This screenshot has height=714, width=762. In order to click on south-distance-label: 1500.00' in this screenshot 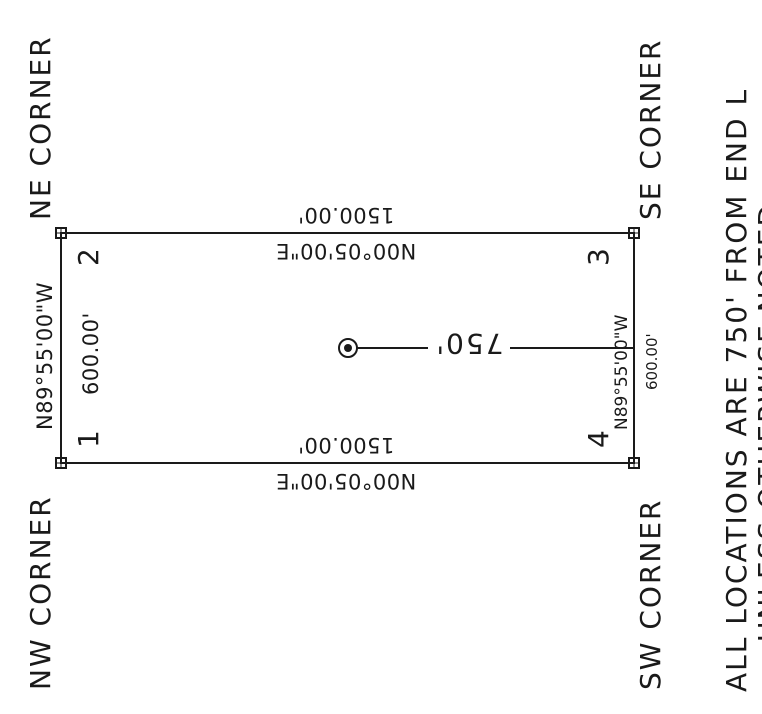, I will do `click(346, 445)`.